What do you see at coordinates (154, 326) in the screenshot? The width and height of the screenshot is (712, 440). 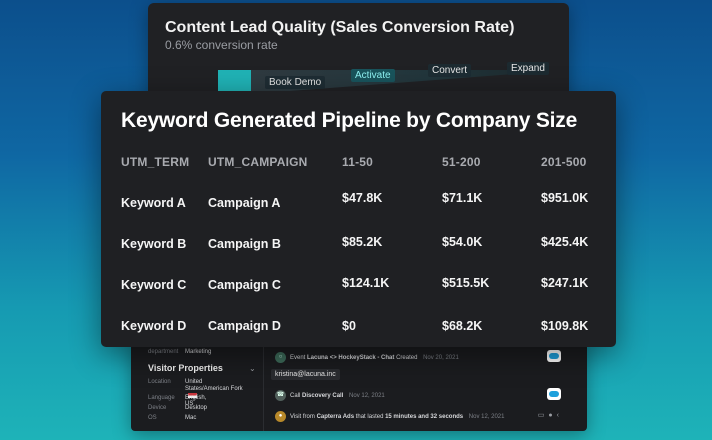 I see `table-cell: Keyword D` at bounding box center [154, 326].